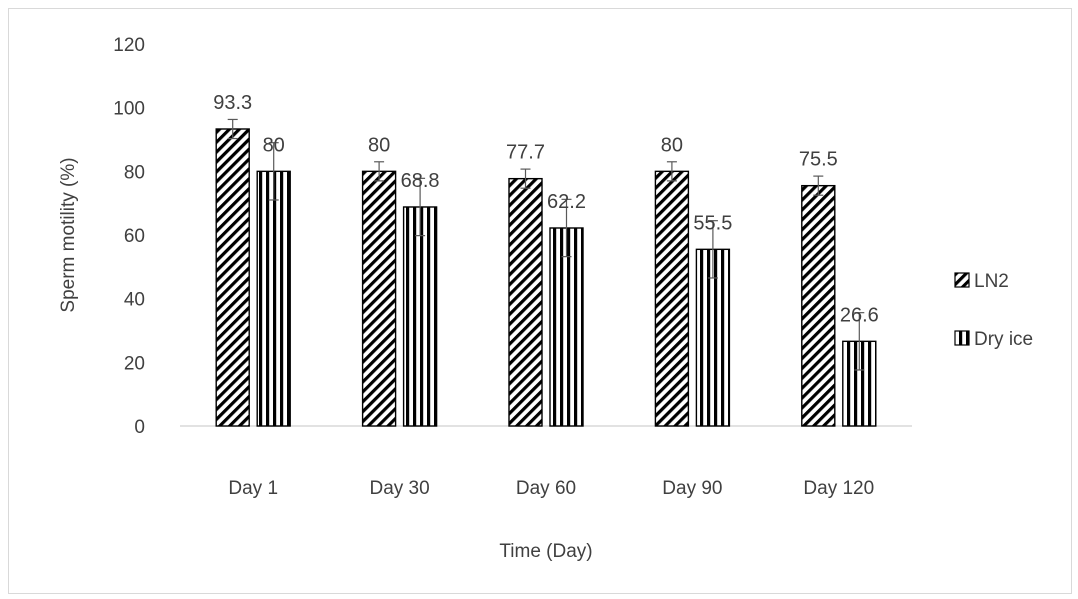  I want to click on y-tick-label: 60, so click(134, 236).